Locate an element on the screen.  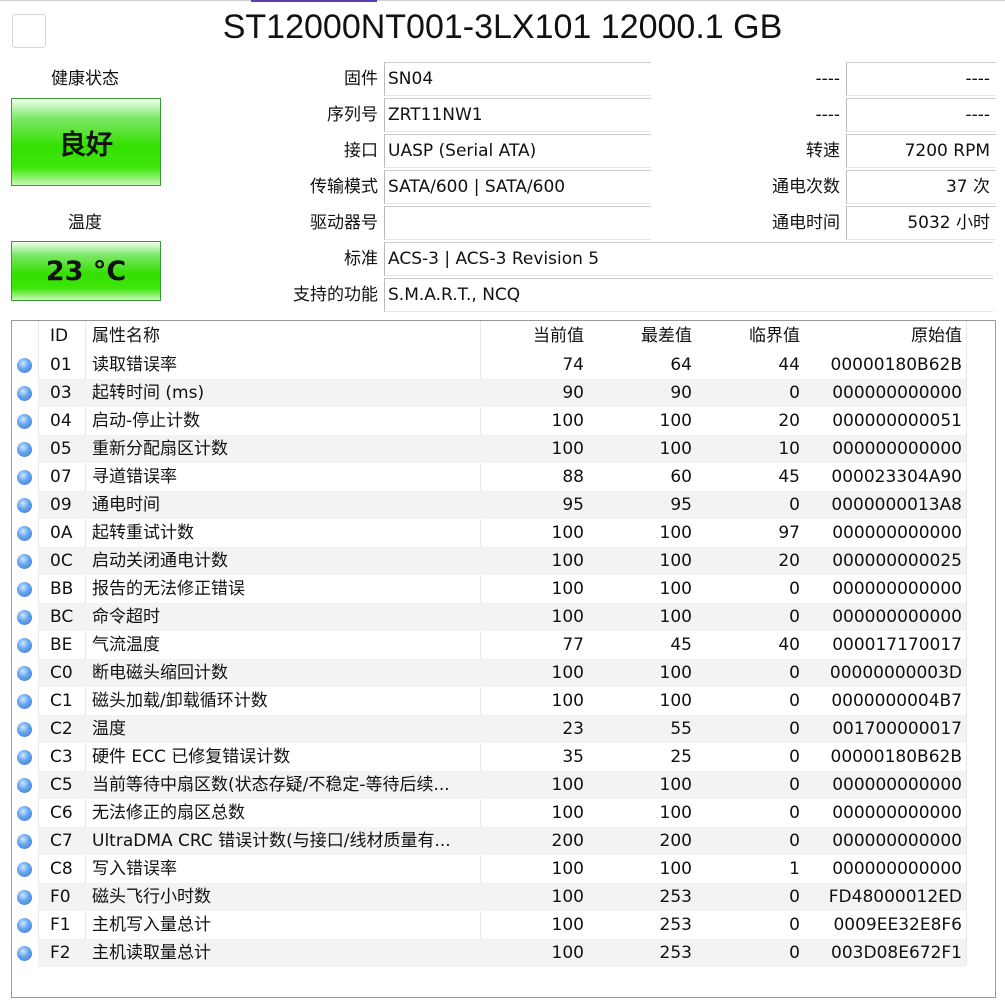
table-row: 05 重新分配扇区计数 100 100 10 000000000000 is located at coordinates (503, 449).